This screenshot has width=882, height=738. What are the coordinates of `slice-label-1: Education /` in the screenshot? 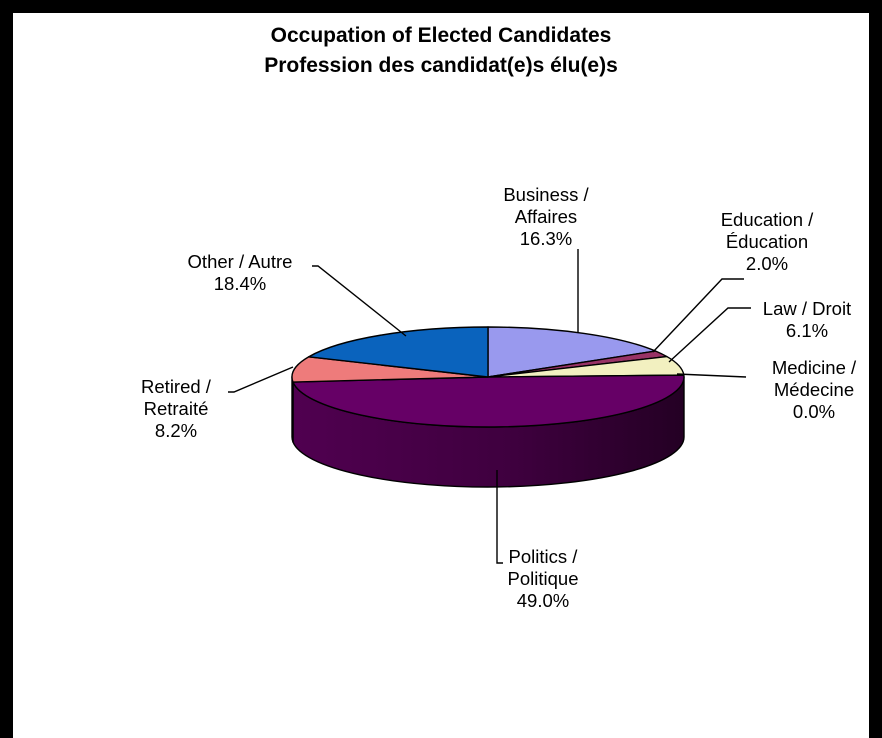 It's located at (767, 219).